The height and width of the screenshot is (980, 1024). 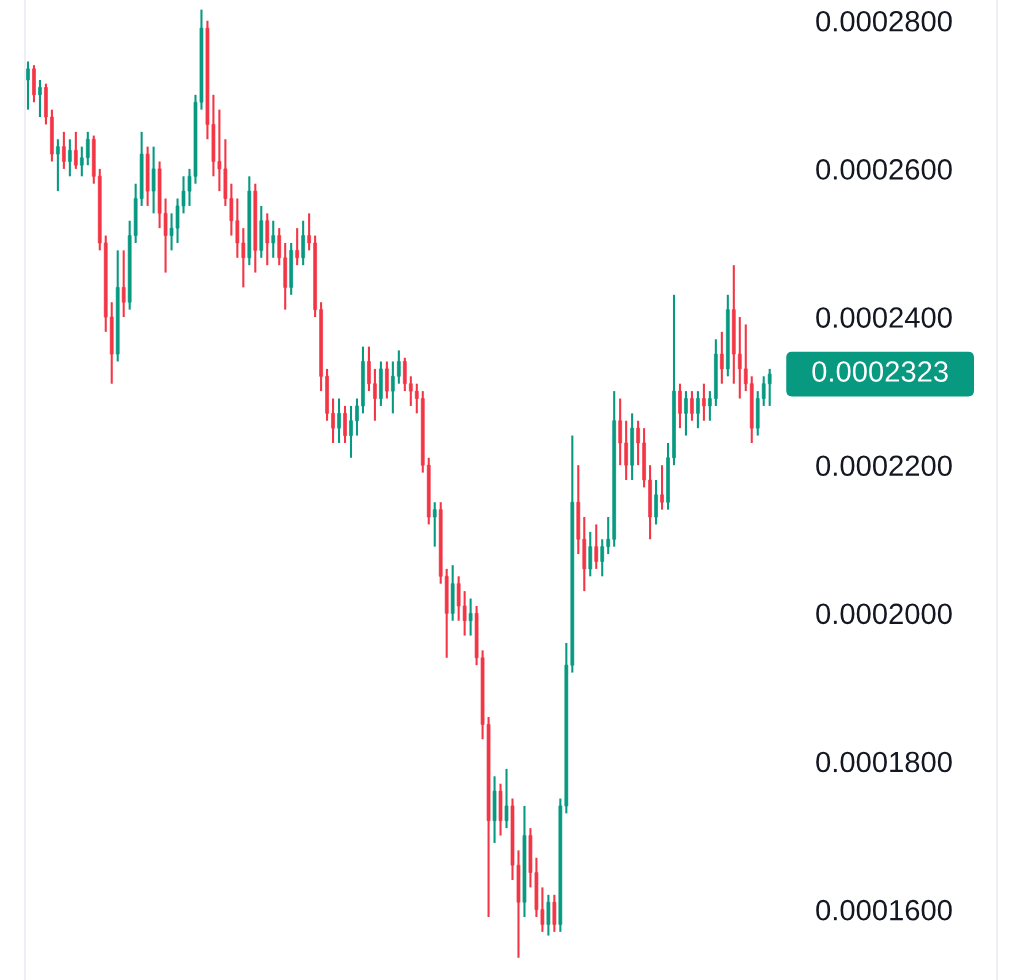 What do you see at coordinates (884, 21) in the screenshot?
I see `y-tick-label: 0.0002800` at bounding box center [884, 21].